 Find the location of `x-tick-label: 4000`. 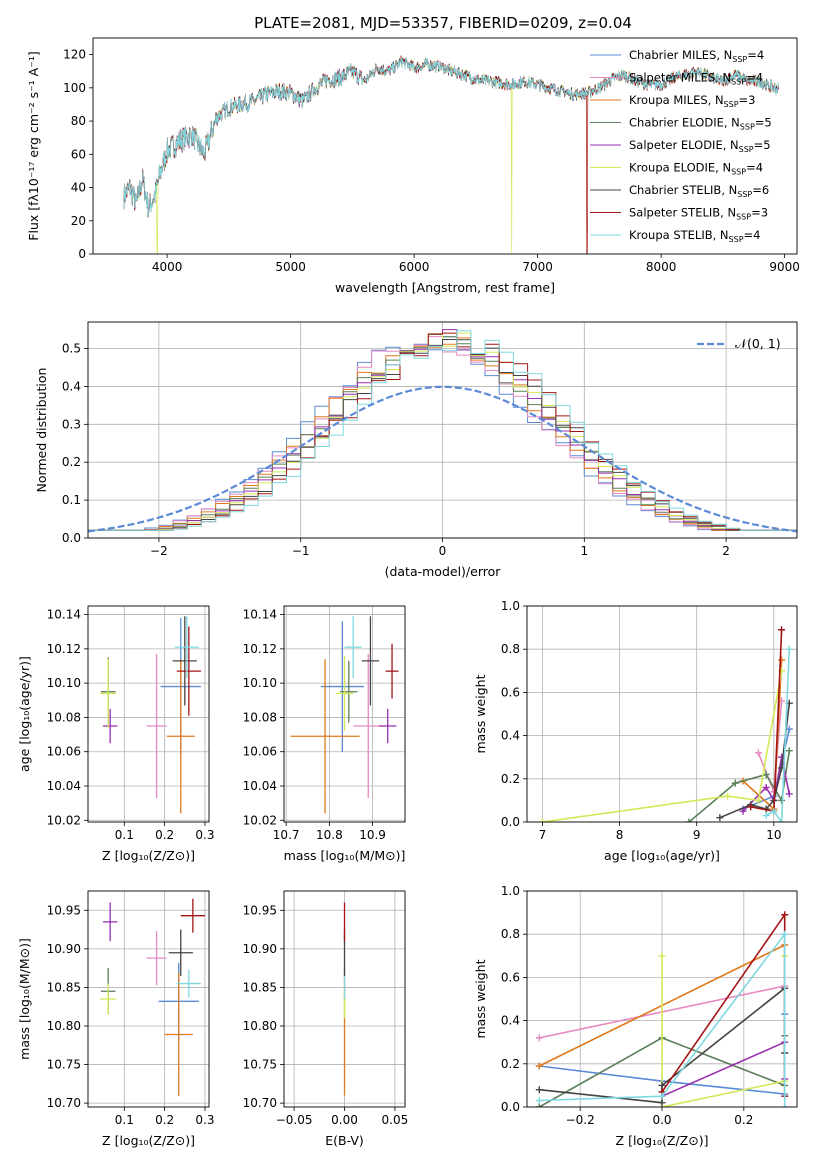

x-tick-label: 4000 is located at coordinates (167, 267).